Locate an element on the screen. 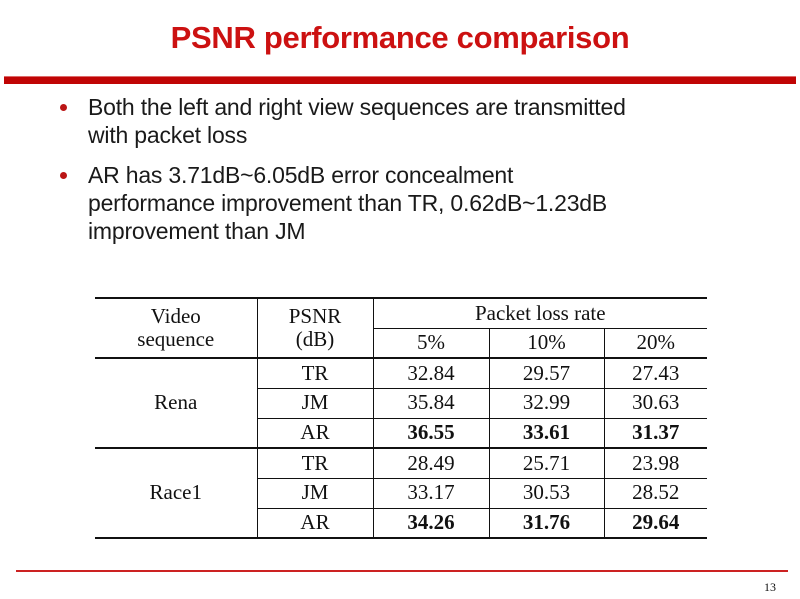  table-subheader-row: 5% 10% 20% is located at coordinates (401, 343).